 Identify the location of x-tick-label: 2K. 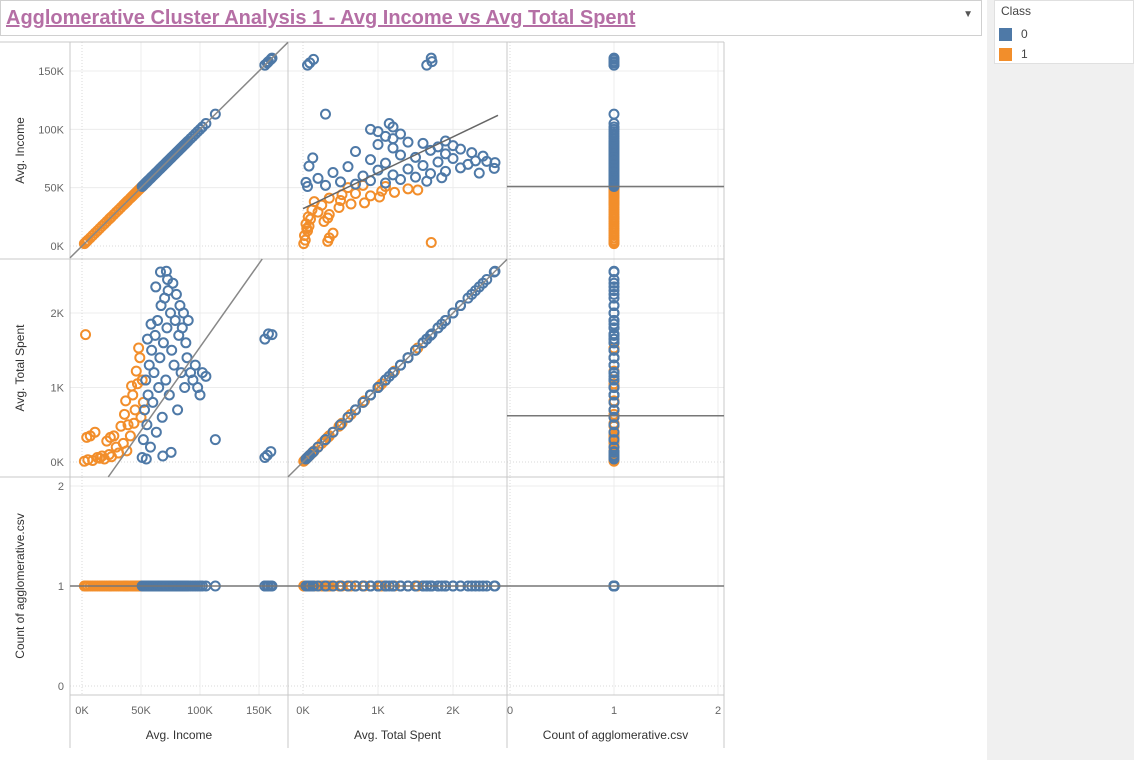
(453, 711).